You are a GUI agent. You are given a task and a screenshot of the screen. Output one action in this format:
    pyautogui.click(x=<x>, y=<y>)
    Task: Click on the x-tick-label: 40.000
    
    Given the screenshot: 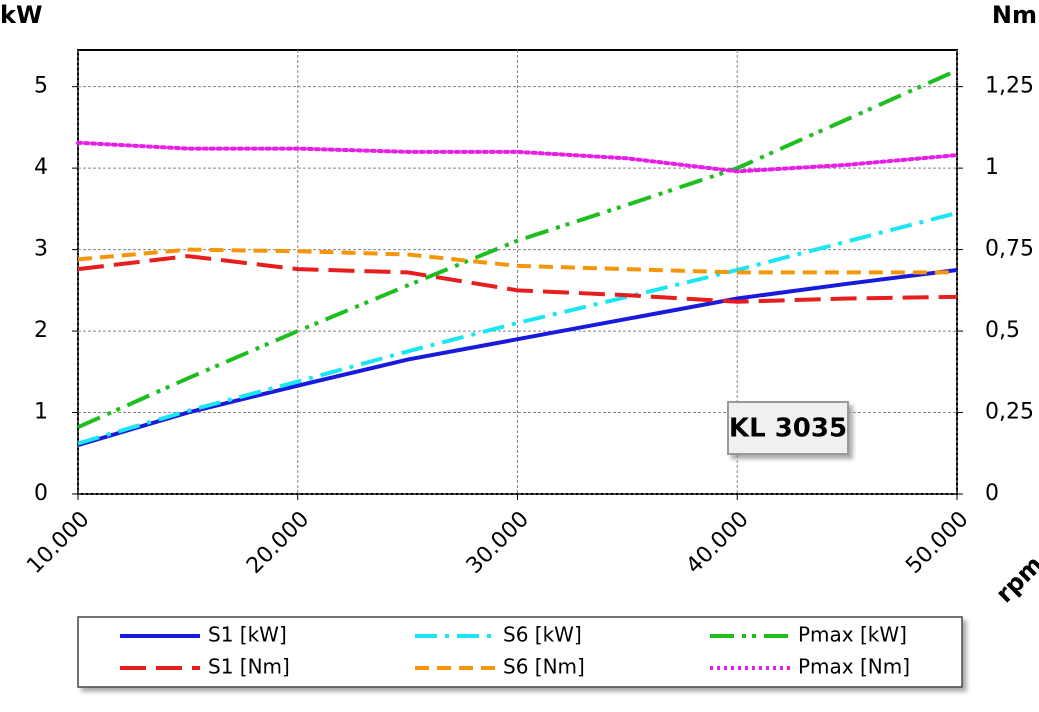 What is the action you would take?
    pyautogui.click(x=718, y=543)
    